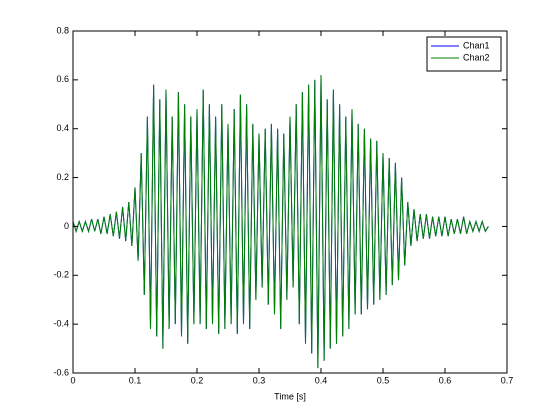  Describe the element at coordinates (383, 380) in the screenshot. I see `x-tick-label: 0.5` at that location.